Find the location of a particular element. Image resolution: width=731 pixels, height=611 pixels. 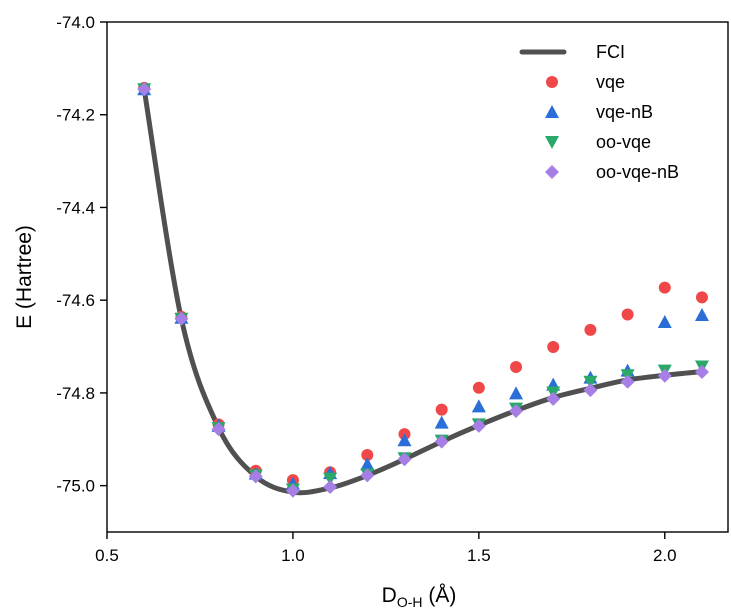

x-axis-title-unit: (Å) is located at coordinates (440, 595).